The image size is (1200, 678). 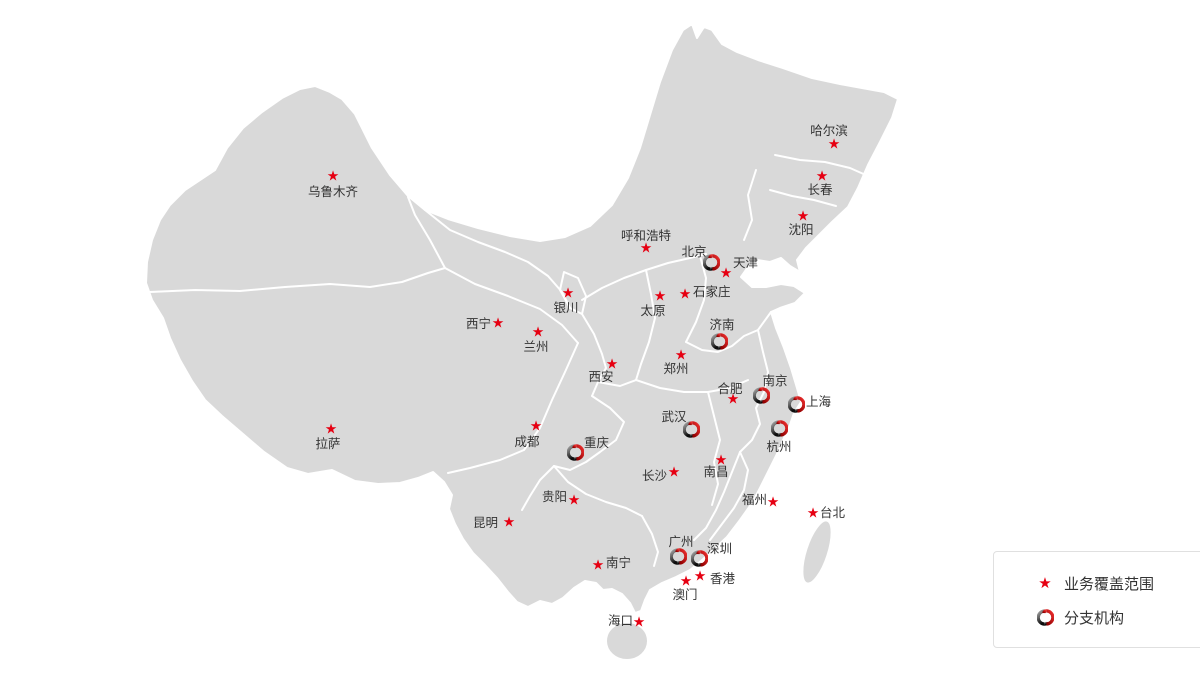 I want to click on city-label: 西安, so click(x=601, y=376).